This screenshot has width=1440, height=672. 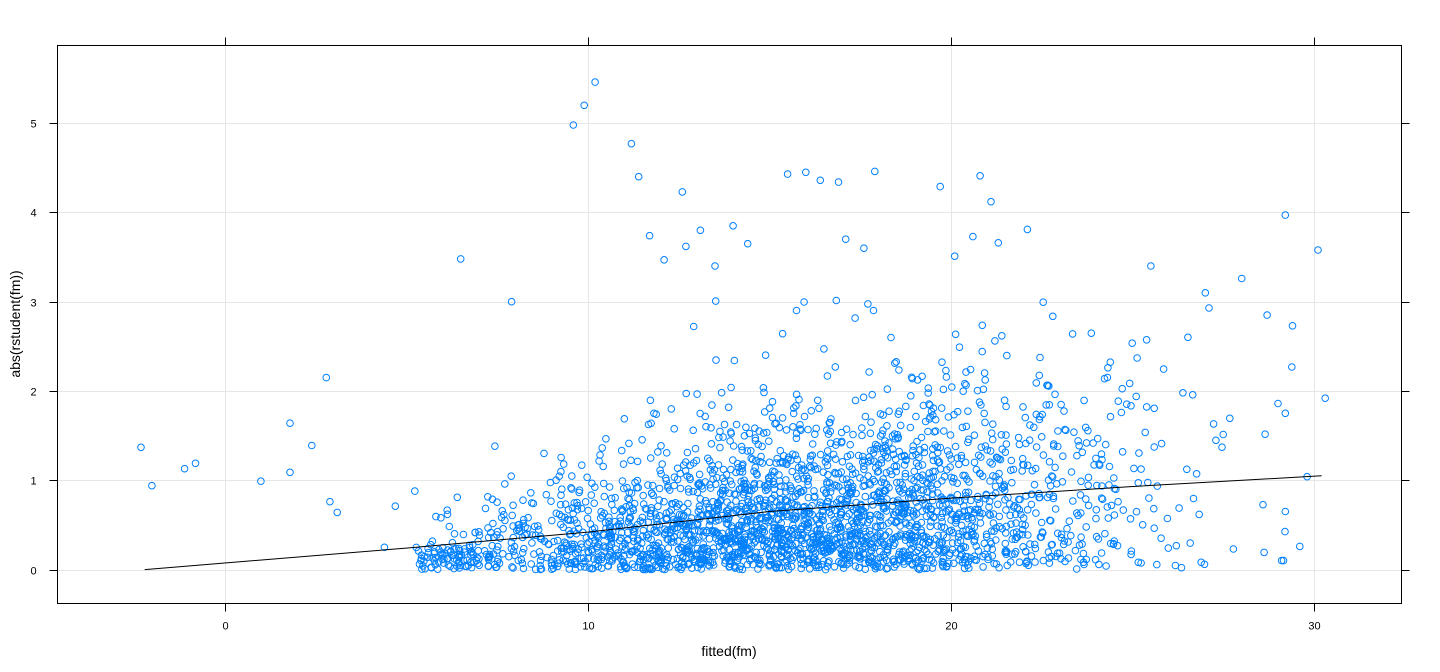 What do you see at coordinates (733, 523) in the screenshot?
I see `loess-smooth-line` at bounding box center [733, 523].